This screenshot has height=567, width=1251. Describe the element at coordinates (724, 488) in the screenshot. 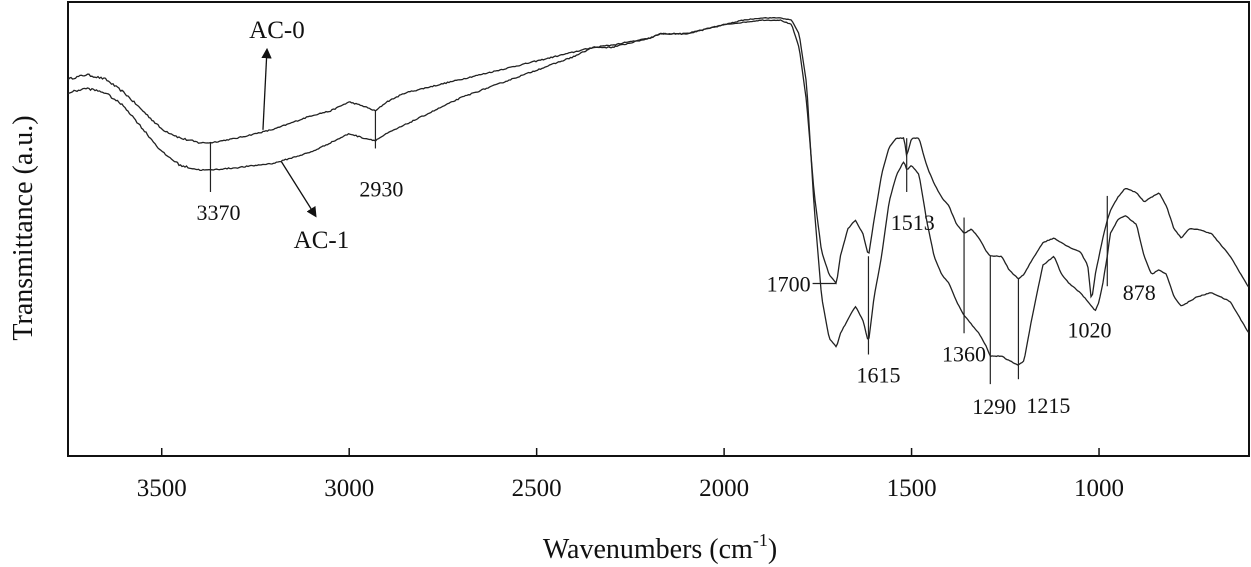

I see `x-tick-label: 2000` at that location.